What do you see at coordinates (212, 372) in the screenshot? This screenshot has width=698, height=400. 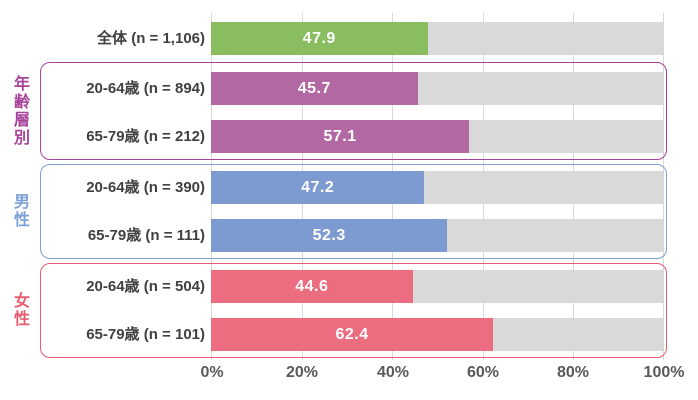 I see `x-tick-0: 0%` at bounding box center [212, 372].